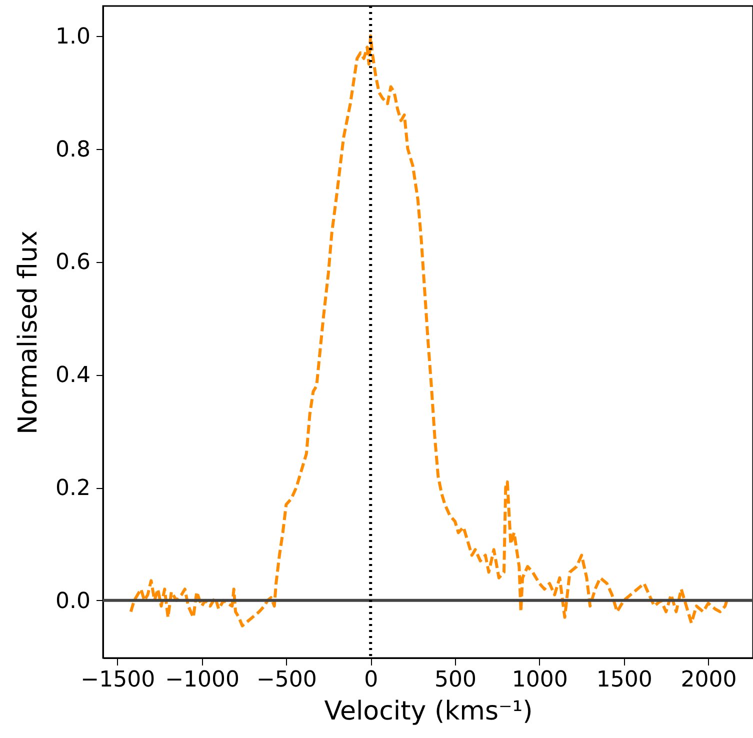 The width and height of the screenshot is (753, 738). I want to click on x-tick-label: 2000, so click(708, 680).